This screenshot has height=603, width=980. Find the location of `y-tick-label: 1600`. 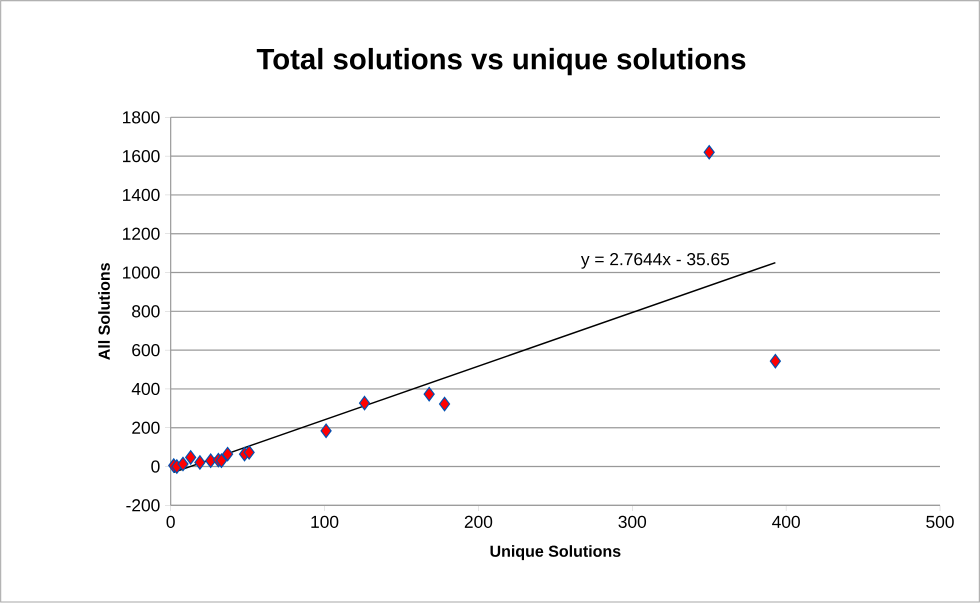

y-tick-label: 1600 is located at coordinates (141, 156).